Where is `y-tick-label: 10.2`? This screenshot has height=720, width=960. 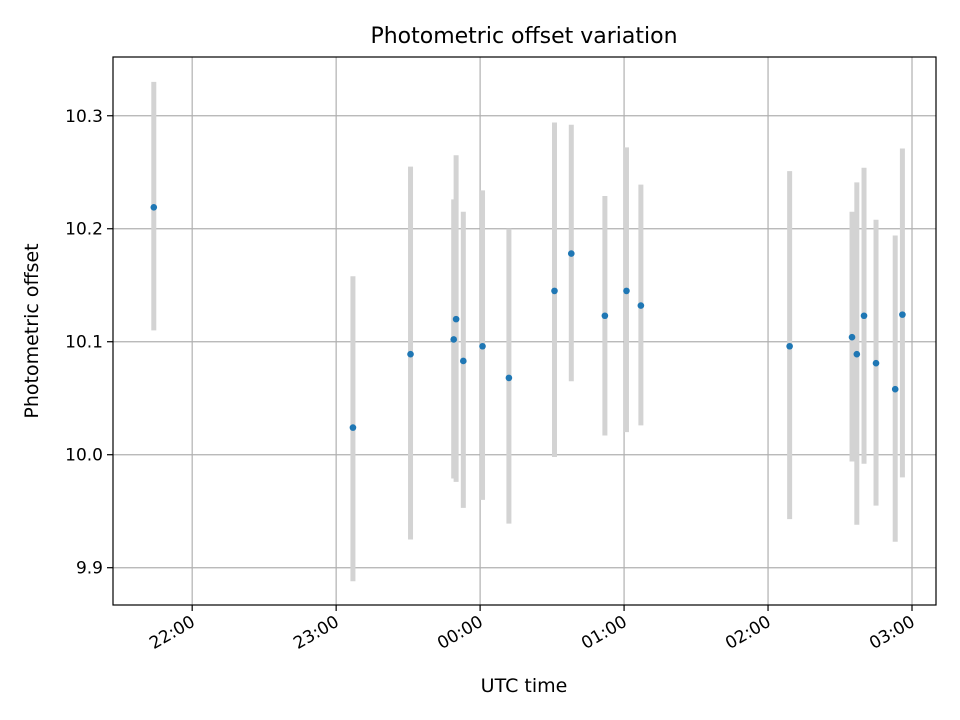
y-tick-label: 10.2 is located at coordinates (84, 230).